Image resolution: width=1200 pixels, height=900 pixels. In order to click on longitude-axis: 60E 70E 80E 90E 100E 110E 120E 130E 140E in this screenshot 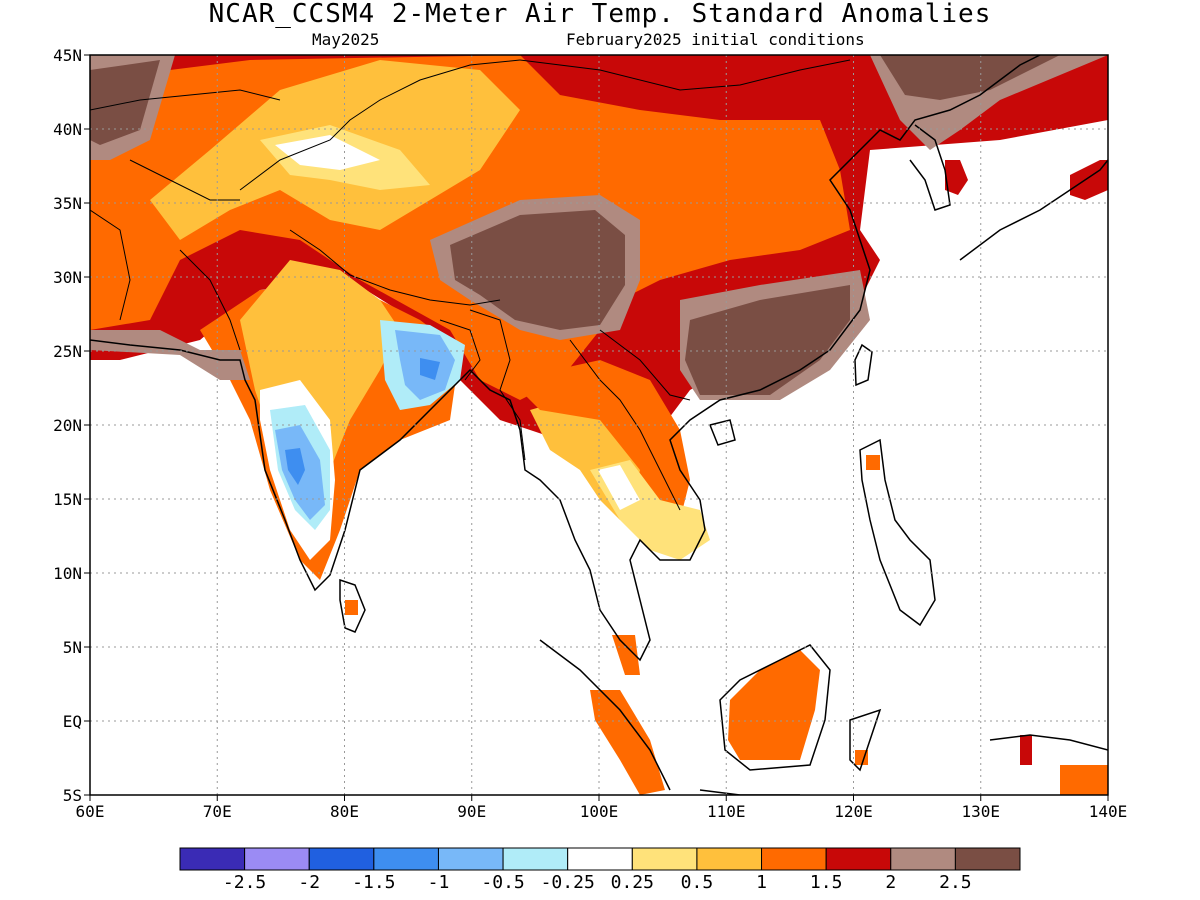, I will do `click(602, 808)`.